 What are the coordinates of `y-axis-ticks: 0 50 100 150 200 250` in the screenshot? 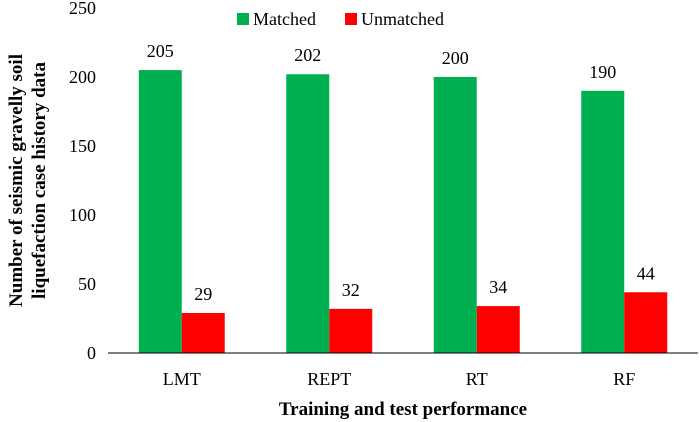 It's located at (82, 181).